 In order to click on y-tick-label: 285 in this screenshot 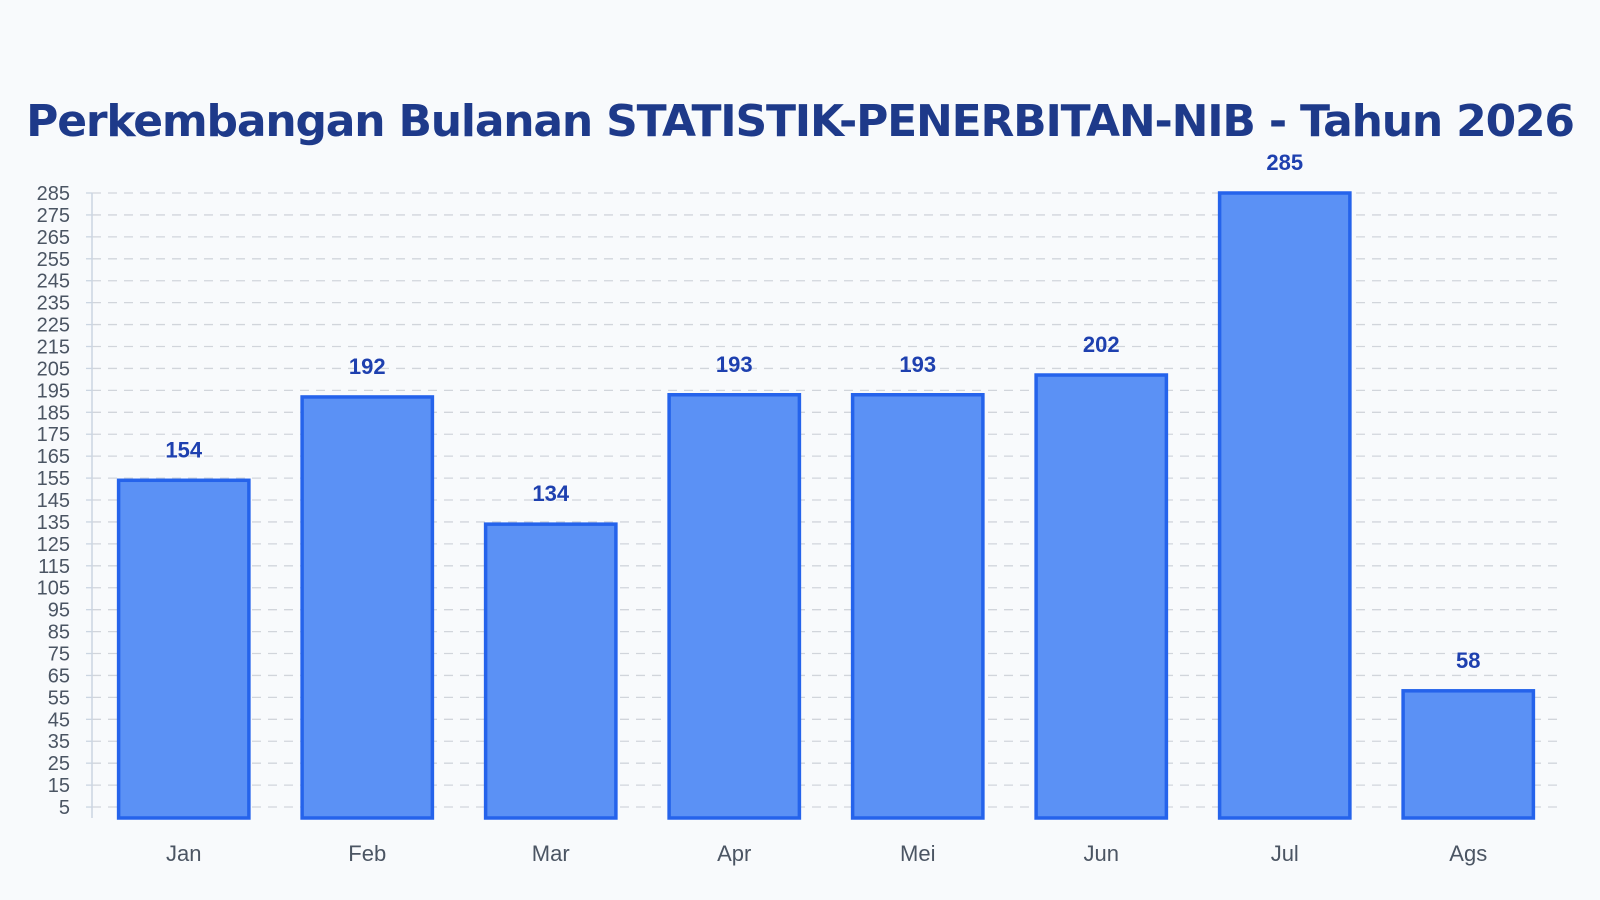, I will do `click(53, 194)`.